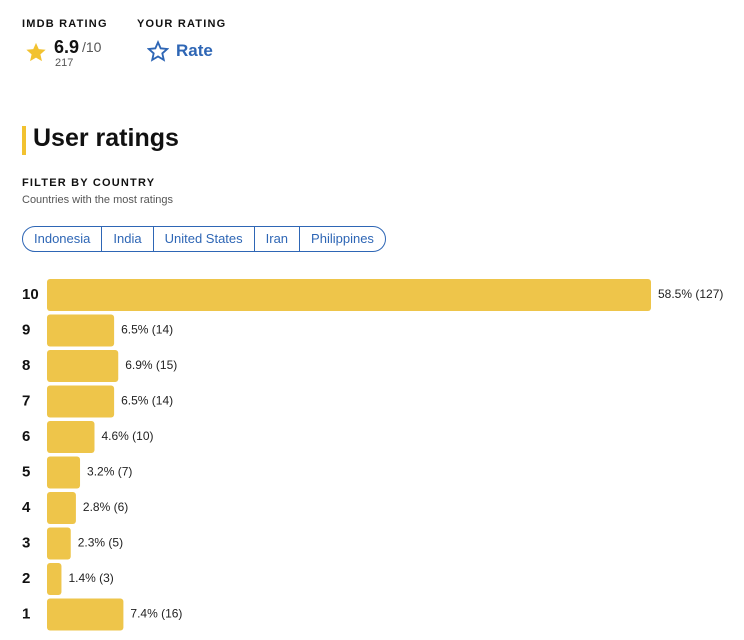  I want to click on rating-label: 4, so click(26, 507).